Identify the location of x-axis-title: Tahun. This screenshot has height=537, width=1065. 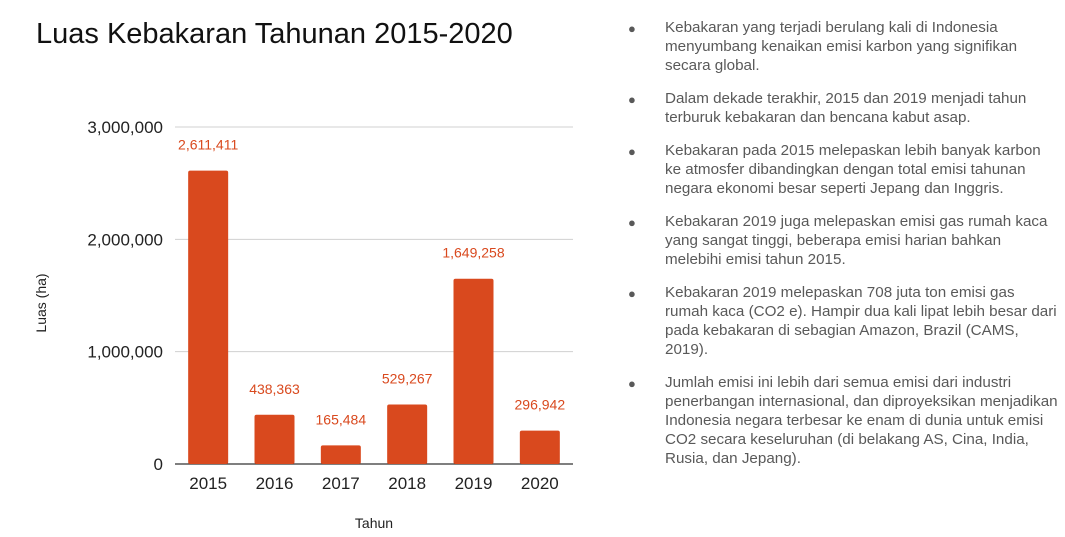
(374, 523).